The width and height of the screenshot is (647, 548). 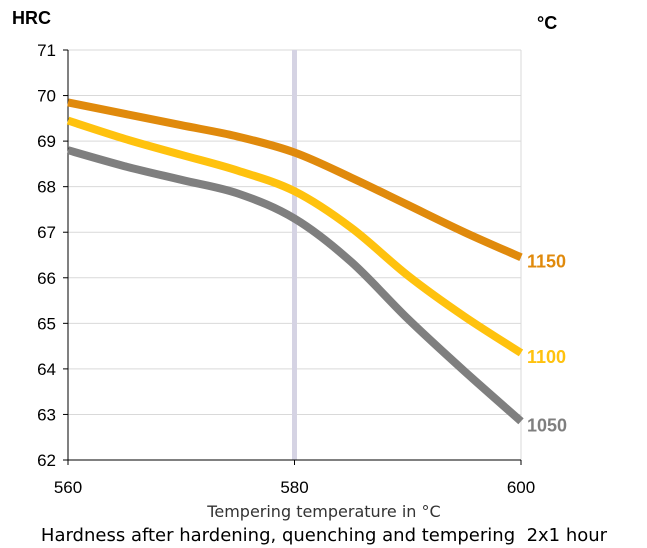 I want to click on y-tick-label: 71, so click(x=46, y=50).